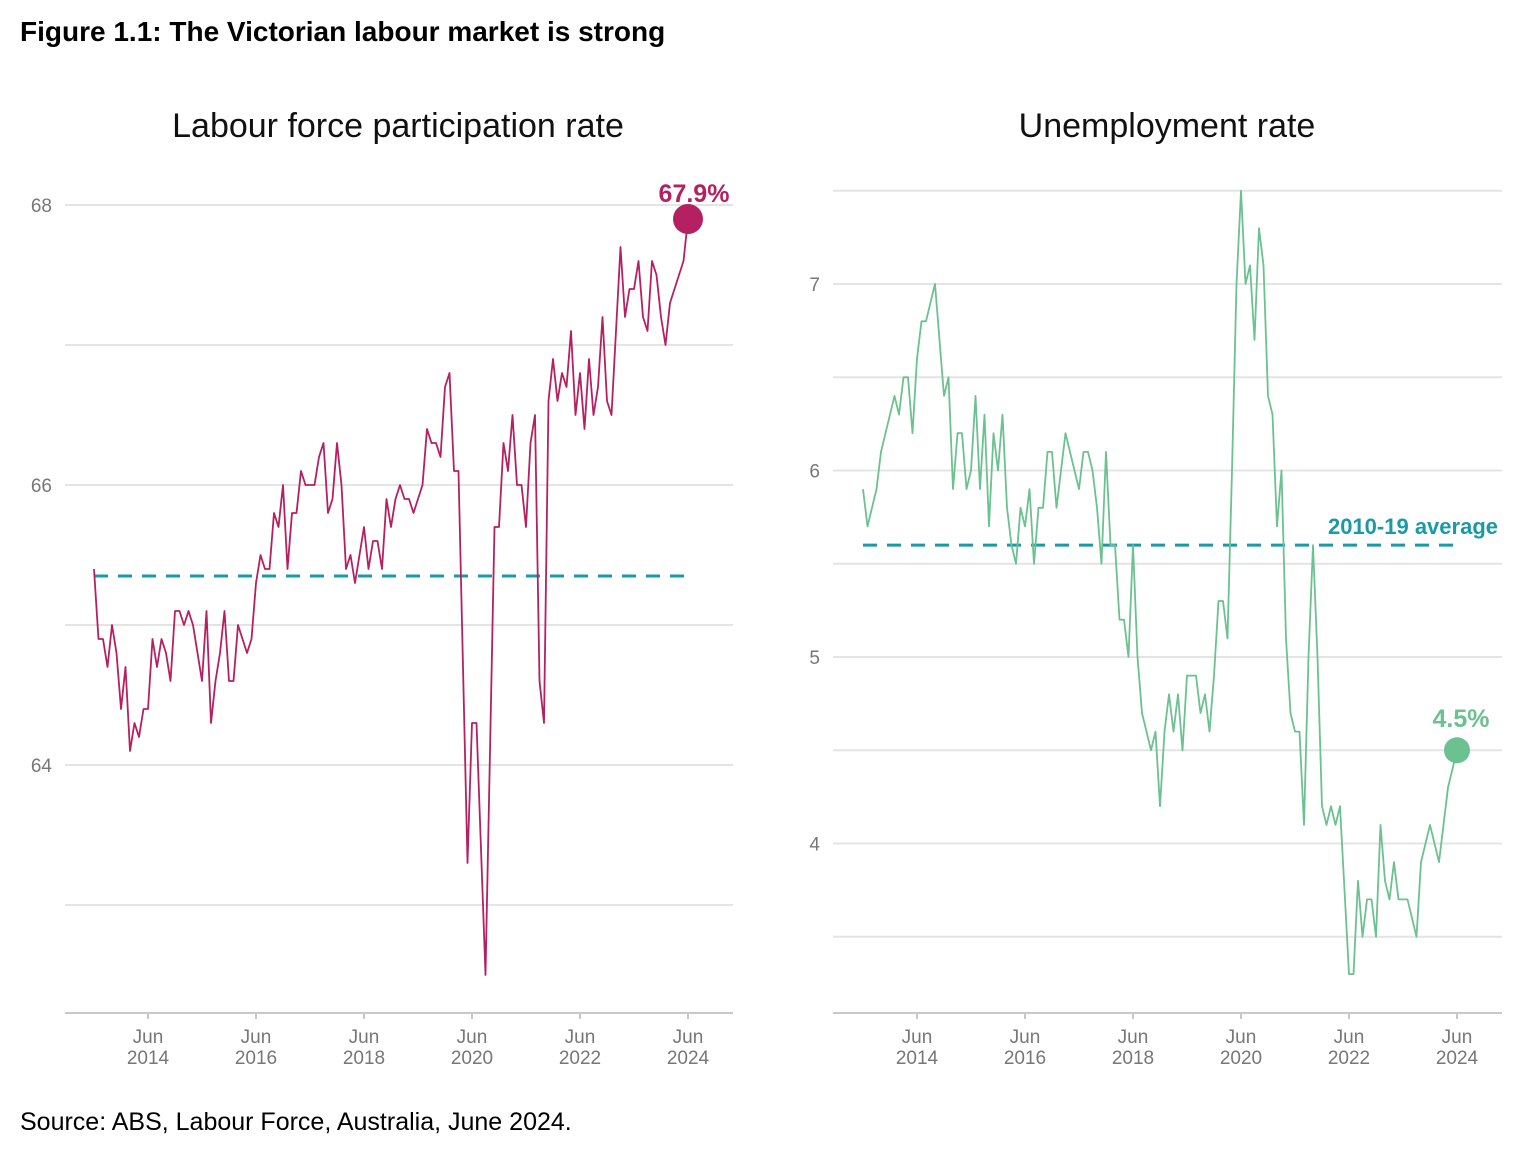 This screenshot has width=1536, height=1152. Describe the element at coordinates (814, 472) in the screenshot. I see `y-tick-label: 6` at that location.